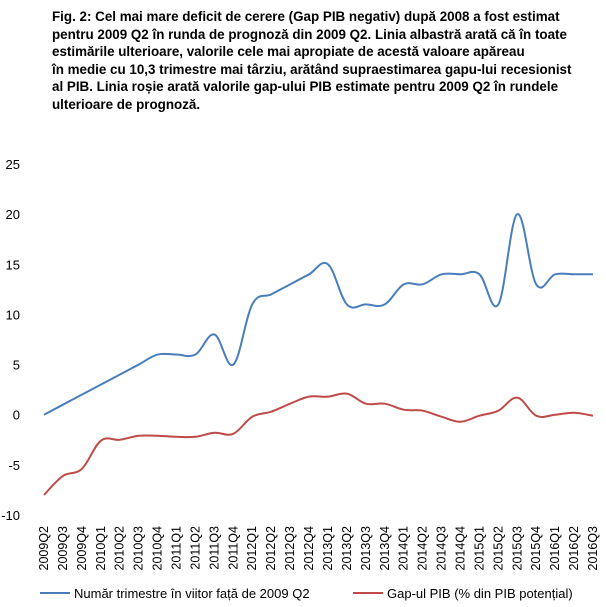  What do you see at coordinates (442, 548) in the screenshot?
I see `x-tick-label: 2014Q3` at bounding box center [442, 548].